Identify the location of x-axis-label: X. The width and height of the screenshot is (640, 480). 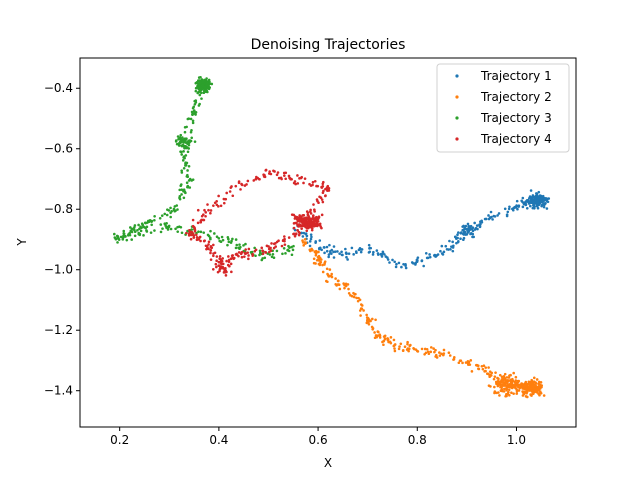
(328, 463).